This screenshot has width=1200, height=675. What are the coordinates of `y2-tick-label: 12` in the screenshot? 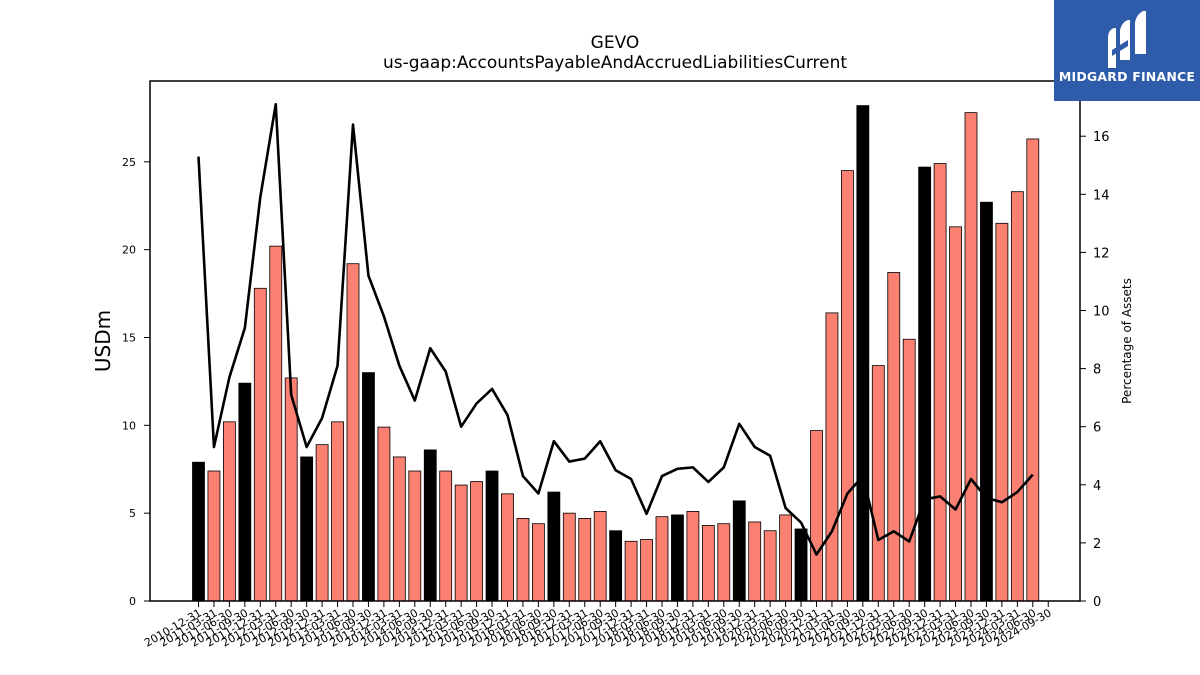 It's located at (1101, 253).